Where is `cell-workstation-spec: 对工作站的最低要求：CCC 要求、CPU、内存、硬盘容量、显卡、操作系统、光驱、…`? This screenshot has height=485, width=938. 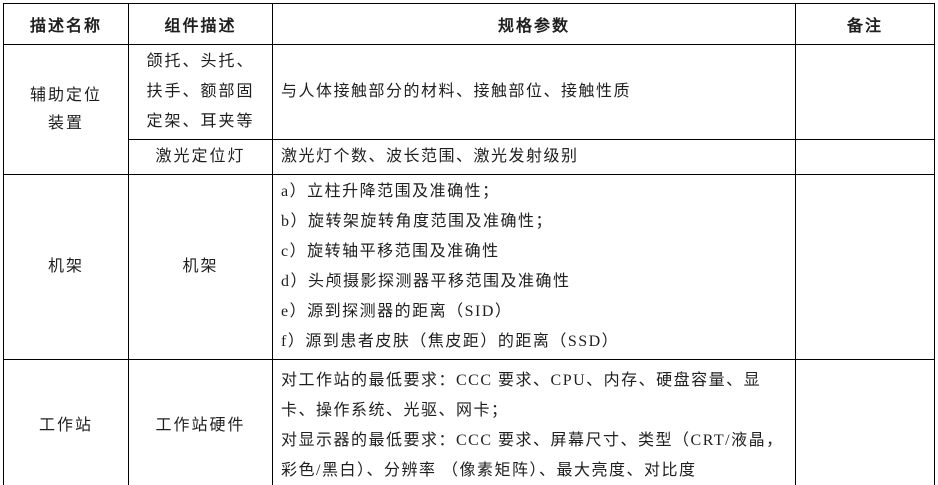 cell-workstation-spec: 对工作站的最低要求：CCC 要求、CPU、内存、硬盘容量、显卡、操作系统、光驱、… is located at coordinates (534, 422).